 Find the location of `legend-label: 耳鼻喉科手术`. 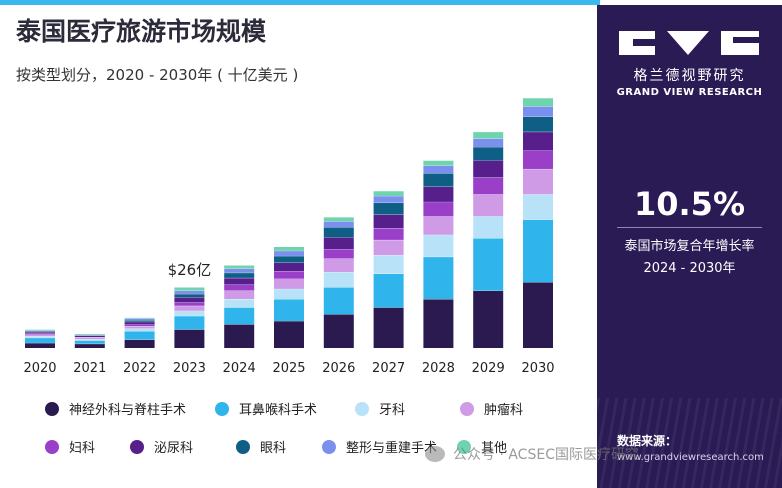

legend-label: 耳鼻喉科手术 is located at coordinates (278, 410).